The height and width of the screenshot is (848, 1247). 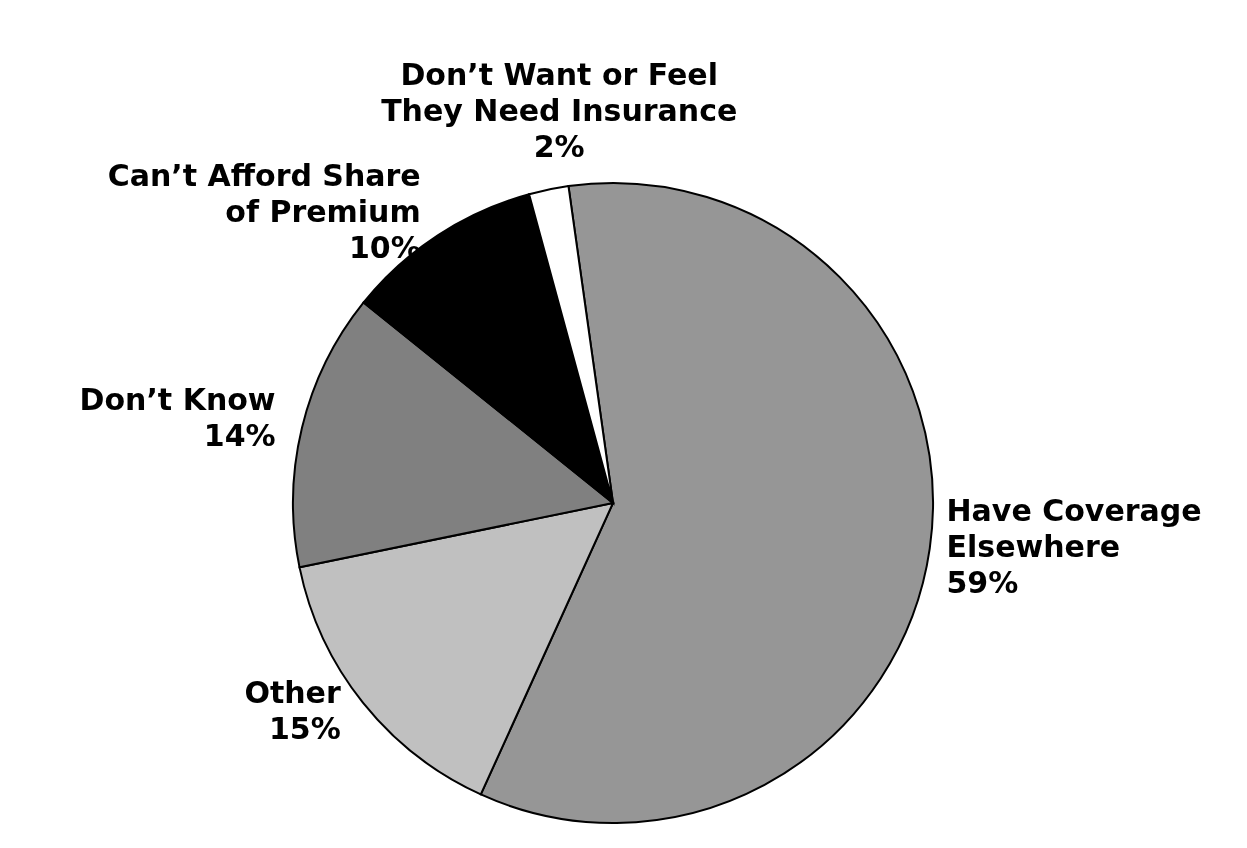 What do you see at coordinates (559, 146) in the screenshot?
I see `data-label: 2%` at bounding box center [559, 146].